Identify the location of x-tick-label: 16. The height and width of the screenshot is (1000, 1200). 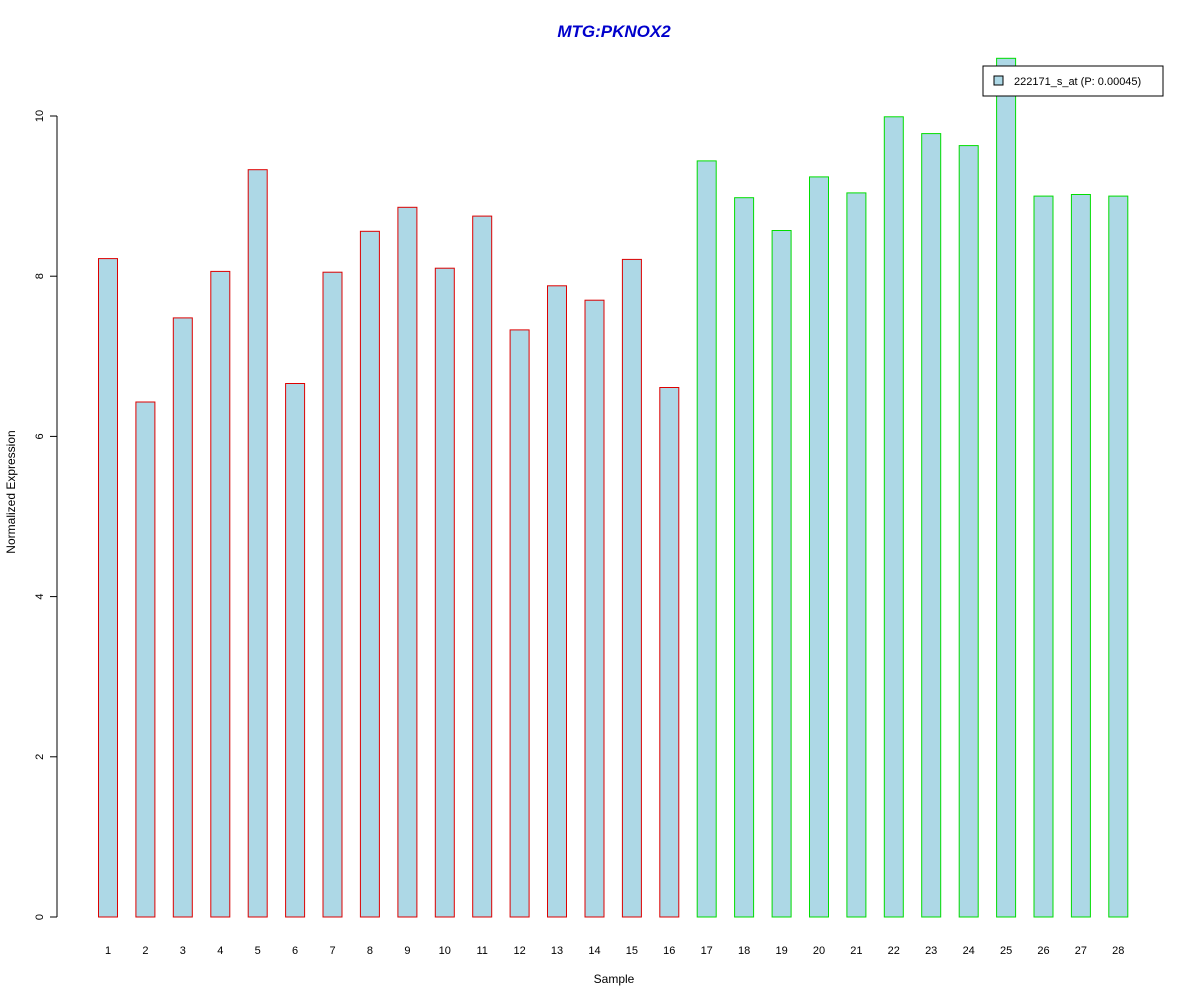
(669, 951).